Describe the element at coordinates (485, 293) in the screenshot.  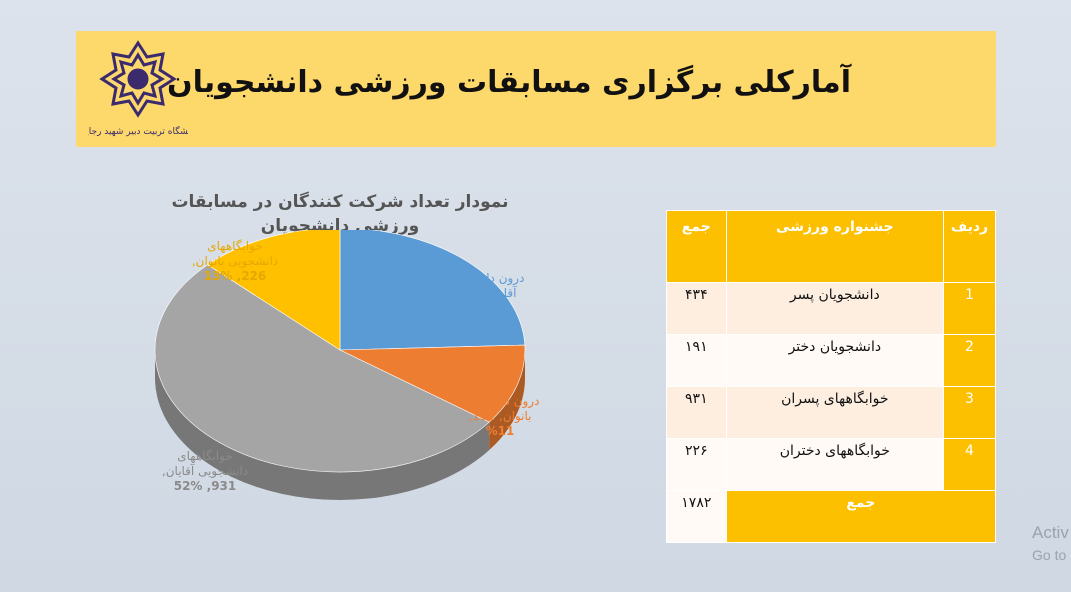
I see `pie-slice-label: درون دانشگاهی آقایان, 434, %24` at that location.